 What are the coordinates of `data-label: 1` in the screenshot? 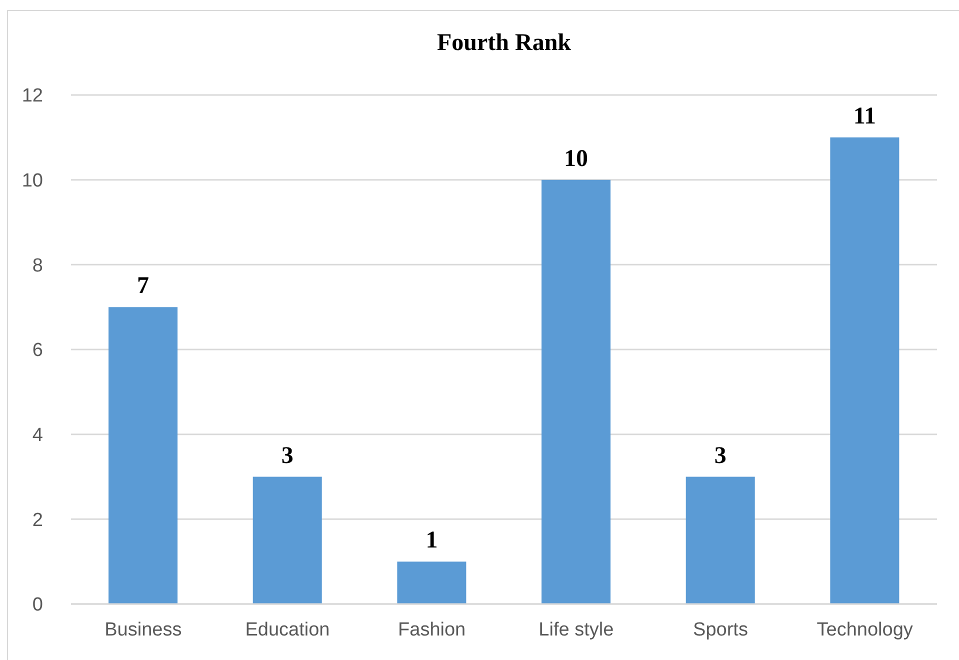 It's located at (432, 541).